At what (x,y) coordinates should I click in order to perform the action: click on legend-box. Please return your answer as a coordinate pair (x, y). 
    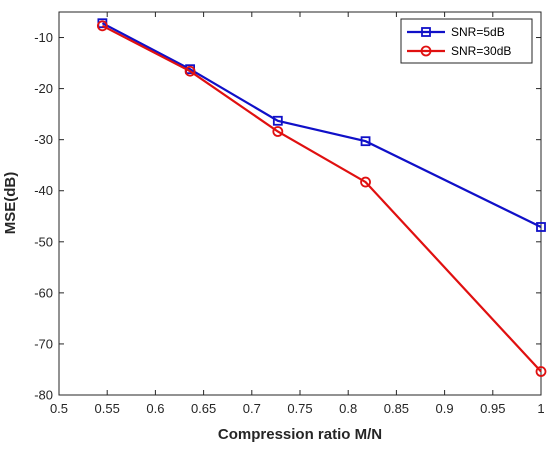
    Looking at the image, I should click on (466, 41).